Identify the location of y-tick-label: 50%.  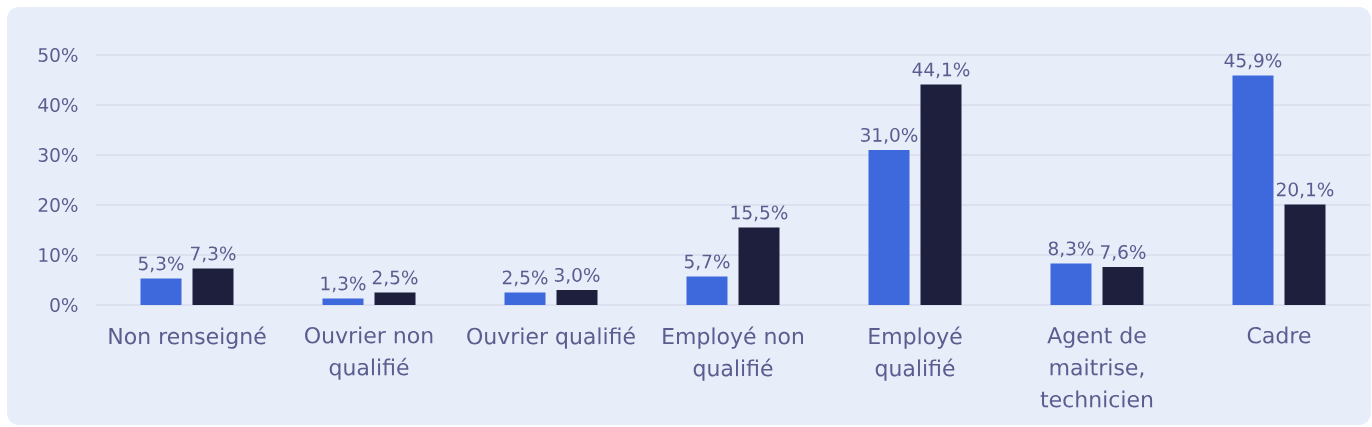
(58, 55).